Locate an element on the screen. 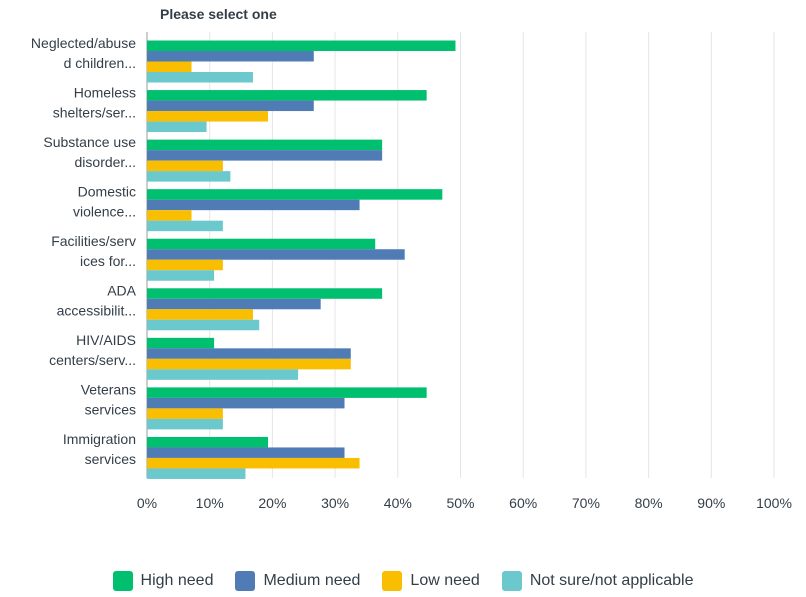 The height and width of the screenshot is (597, 806). category-label: Neglected/abuse is located at coordinates (83, 43).